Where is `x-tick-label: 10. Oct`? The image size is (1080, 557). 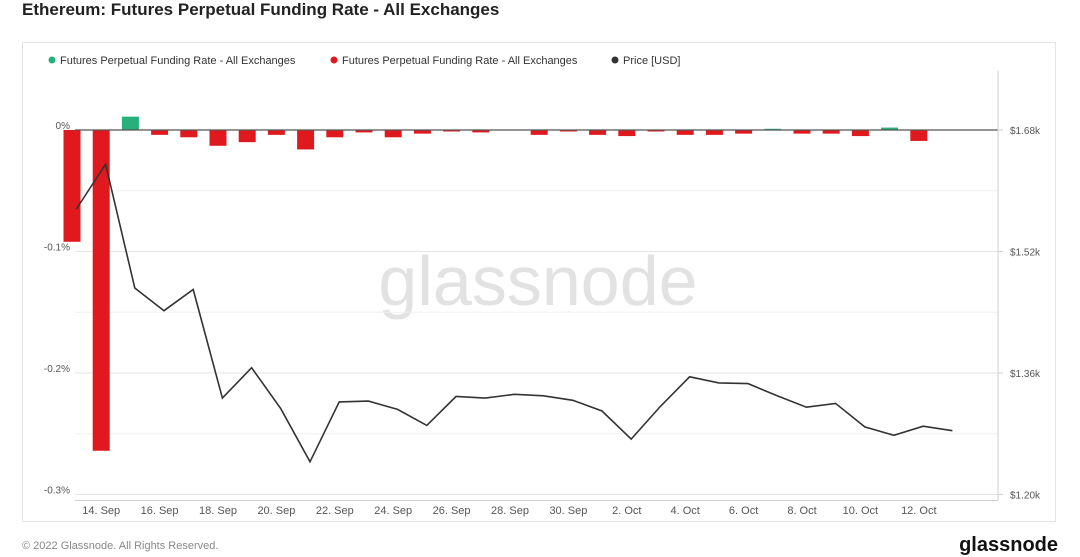
x-tick-label: 10. Oct is located at coordinates (860, 511).